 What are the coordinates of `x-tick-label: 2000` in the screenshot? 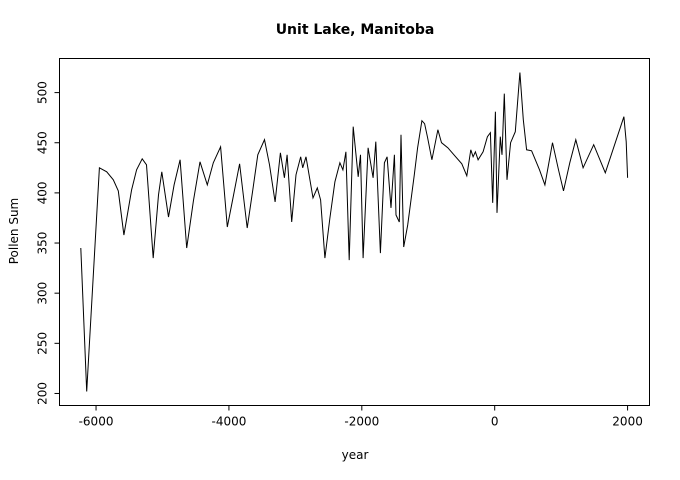 It's located at (627, 422).